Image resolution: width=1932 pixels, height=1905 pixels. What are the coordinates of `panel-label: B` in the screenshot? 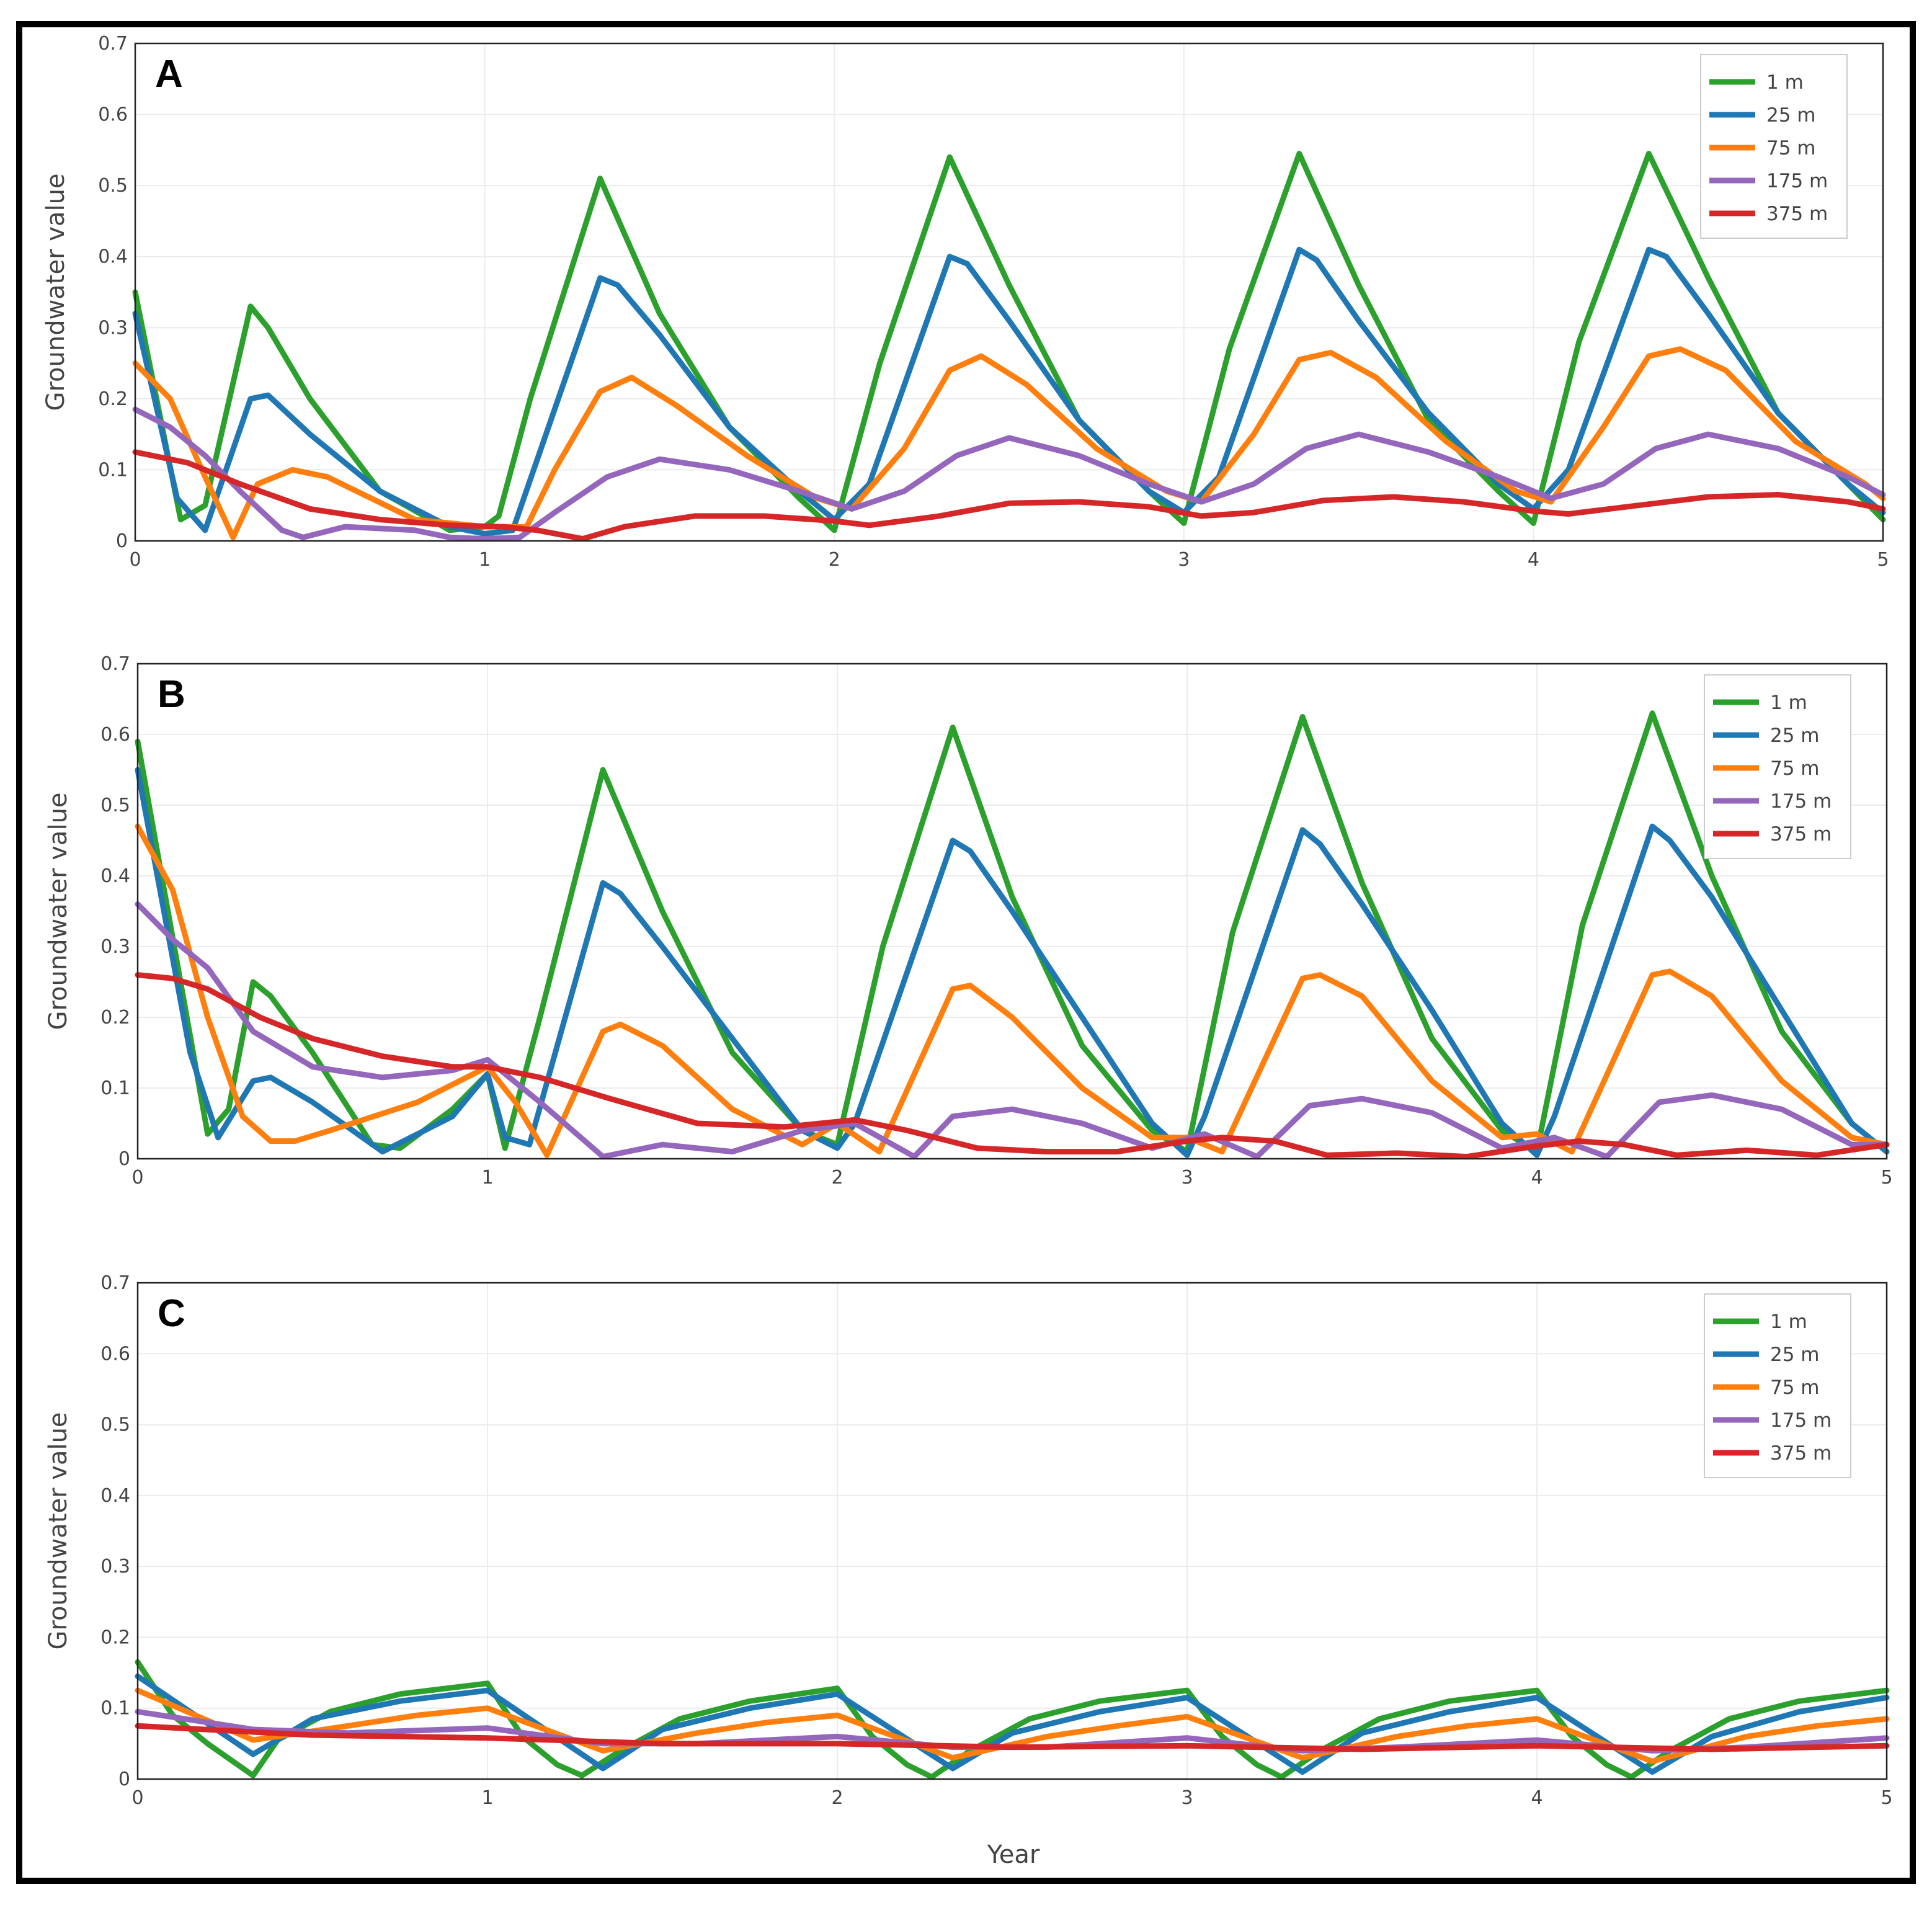 It's located at (172, 694).